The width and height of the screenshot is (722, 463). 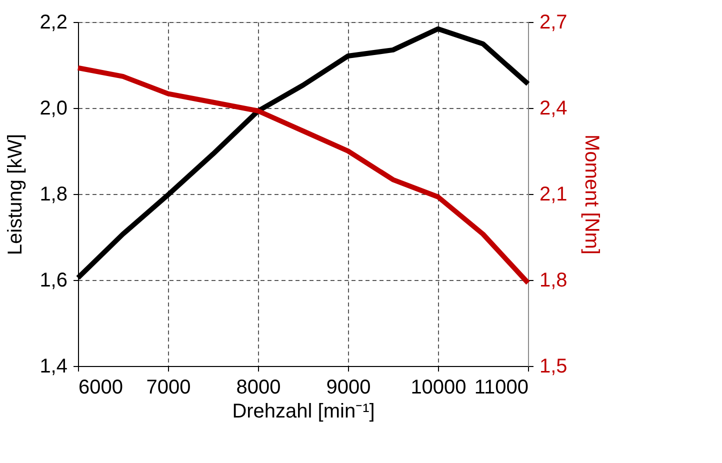 I want to click on y-tick-label: 1,6, so click(x=54, y=281).